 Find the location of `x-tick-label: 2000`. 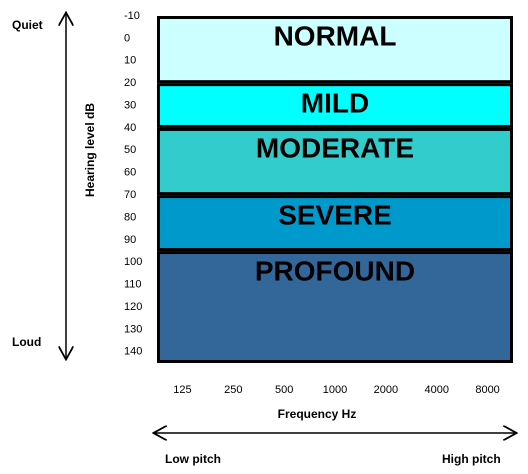

x-tick-label: 2000 is located at coordinates (386, 390).